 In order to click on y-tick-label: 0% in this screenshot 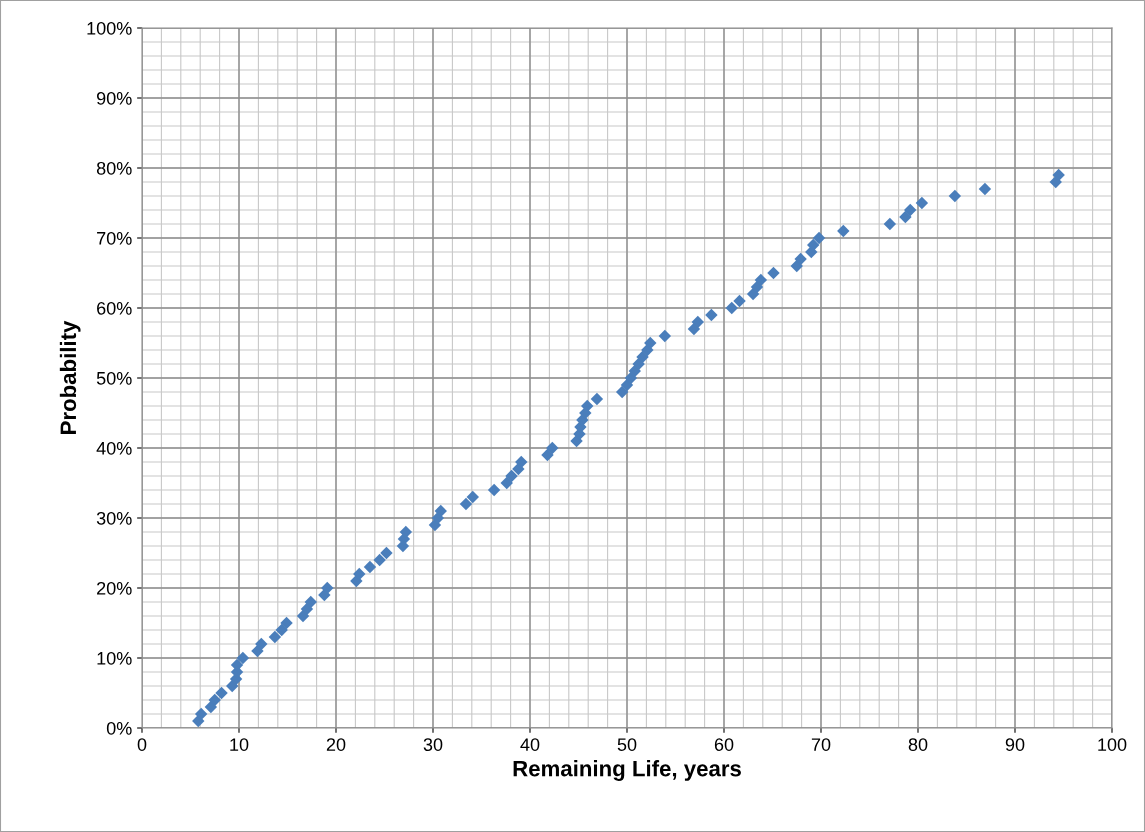, I will do `click(119, 728)`.